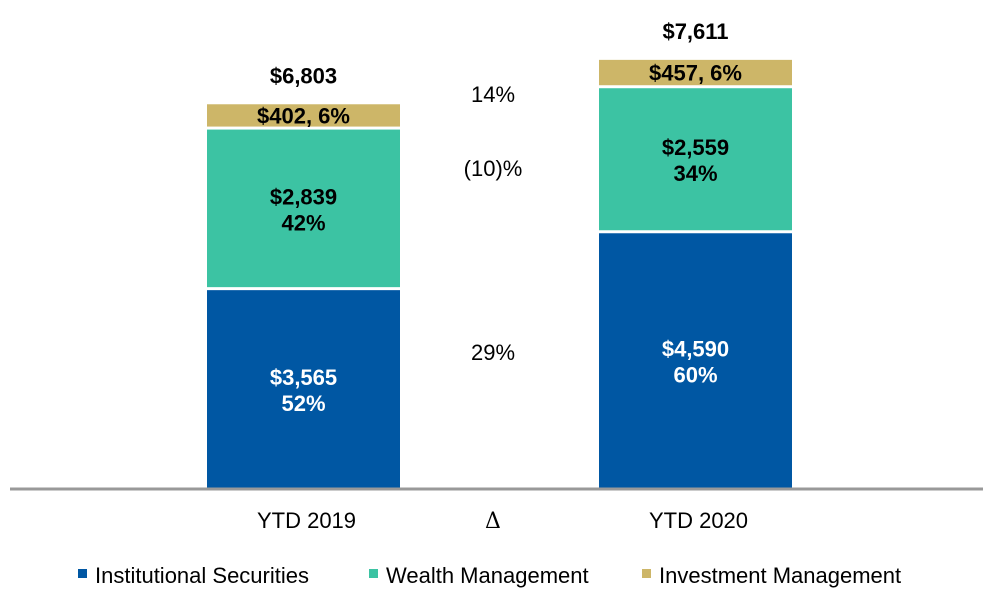 The height and width of the screenshot is (614, 993). Describe the element at coordinates (493, 521) in the screenshot. I see `delta-header: Δ` at that location.